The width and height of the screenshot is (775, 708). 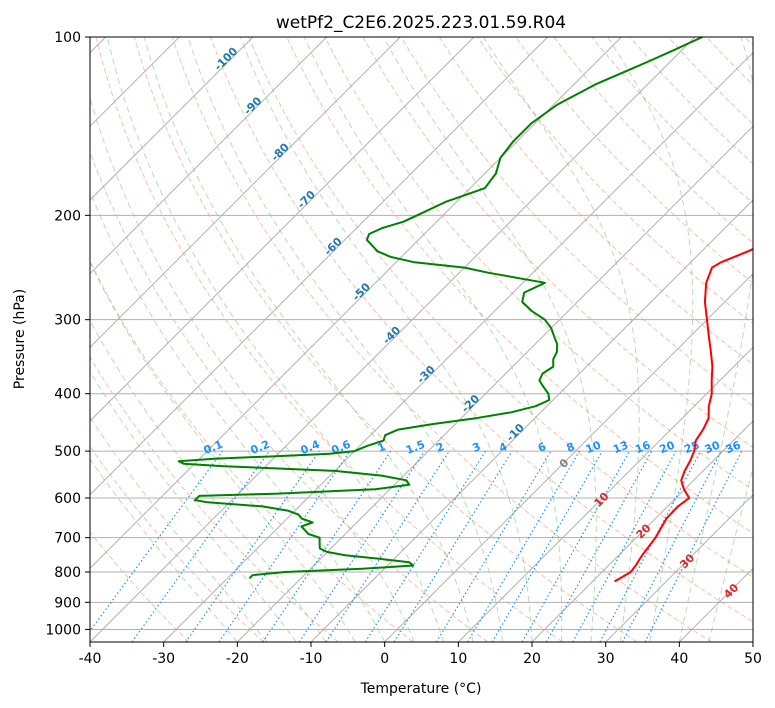 I want to click on temperature-line, so click(x=683, y=415).